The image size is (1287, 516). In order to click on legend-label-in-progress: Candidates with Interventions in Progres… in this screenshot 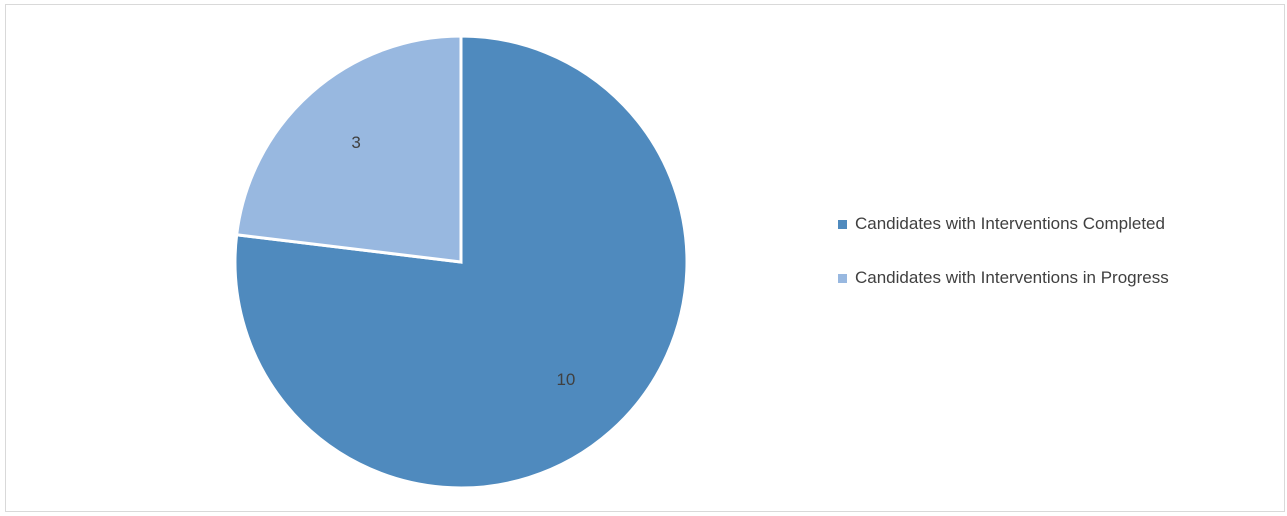, I will do `click(1012, 277)`.